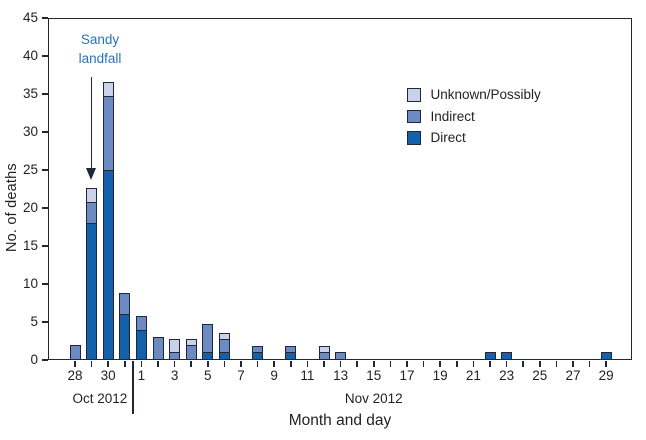 Image resolution: width=646 pixels, height=440 pixels. I want to click on annotation-line-1: Sandy, so click(100, 39).